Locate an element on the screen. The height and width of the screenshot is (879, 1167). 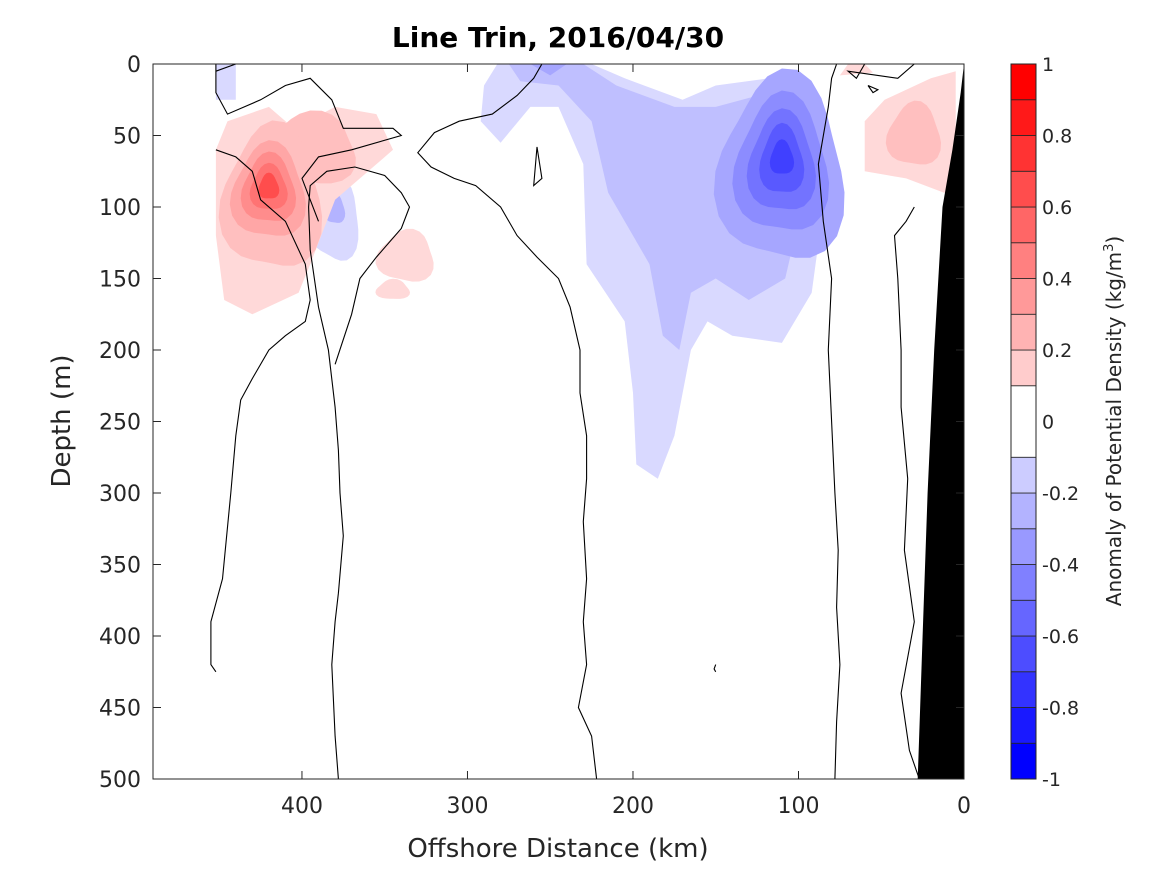
y-tick-label: 100 is located at coordinates (120, 208).